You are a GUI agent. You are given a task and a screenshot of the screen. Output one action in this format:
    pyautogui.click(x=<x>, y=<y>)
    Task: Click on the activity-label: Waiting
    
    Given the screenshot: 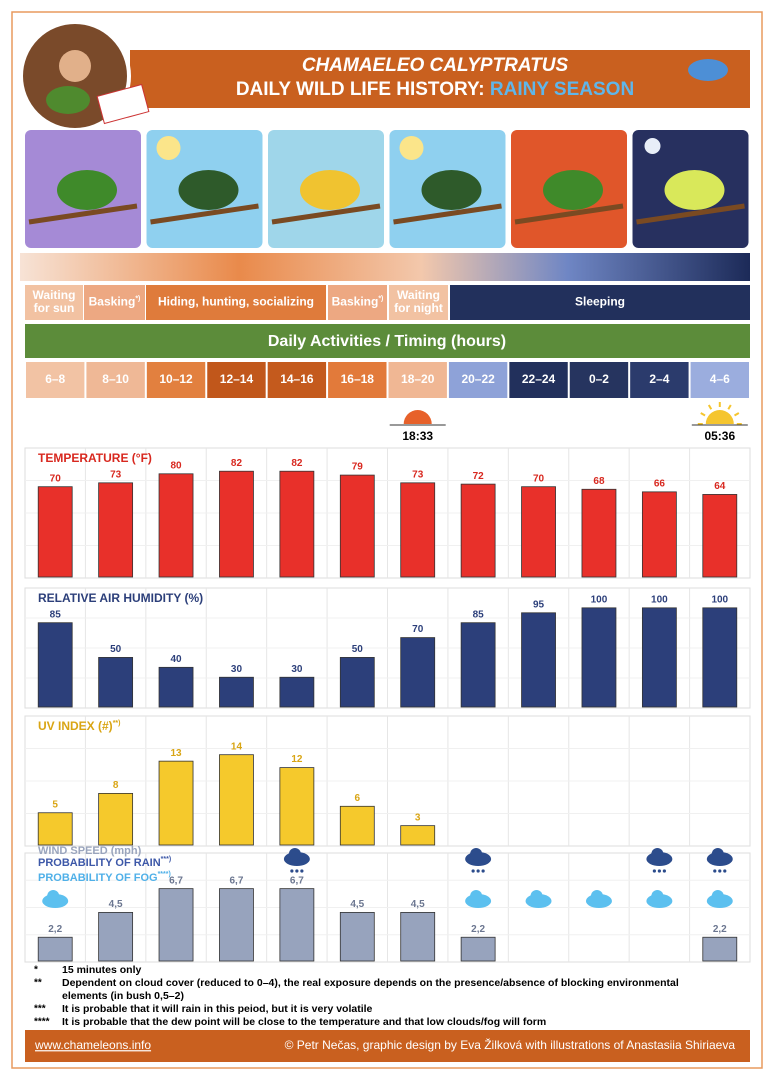 What is the action you would take?
    pyautogui.click(x=418, y=295)
    